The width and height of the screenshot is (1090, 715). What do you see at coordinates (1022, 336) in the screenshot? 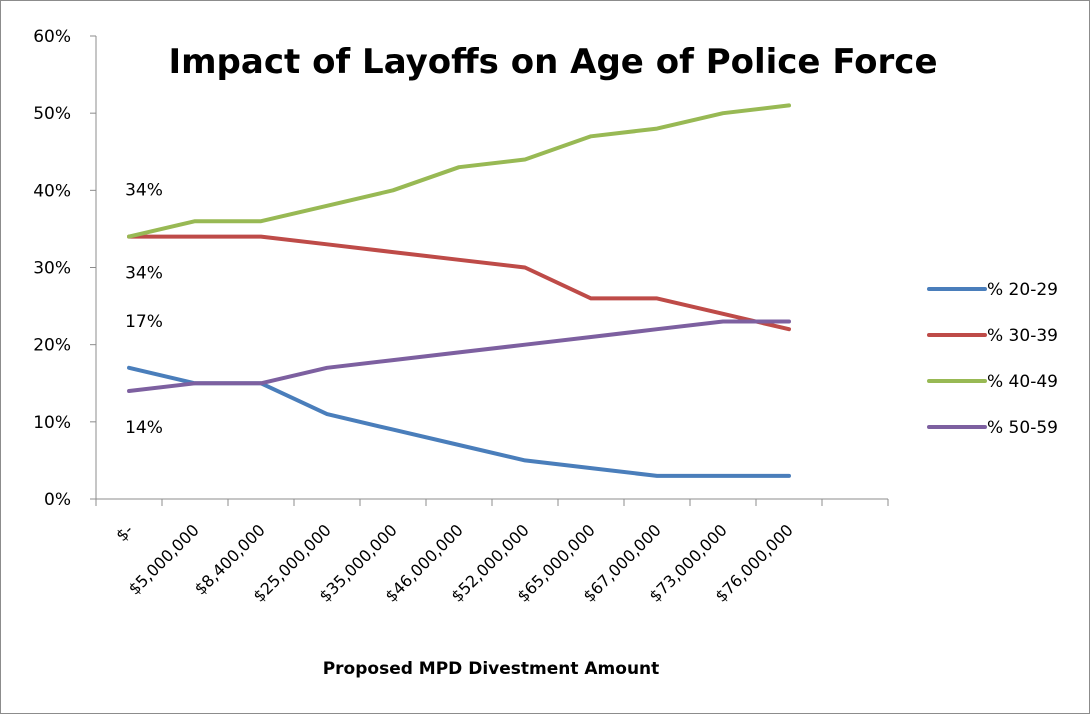
I see `legend-label: % 30-39` at bounding box center [1022, 336].